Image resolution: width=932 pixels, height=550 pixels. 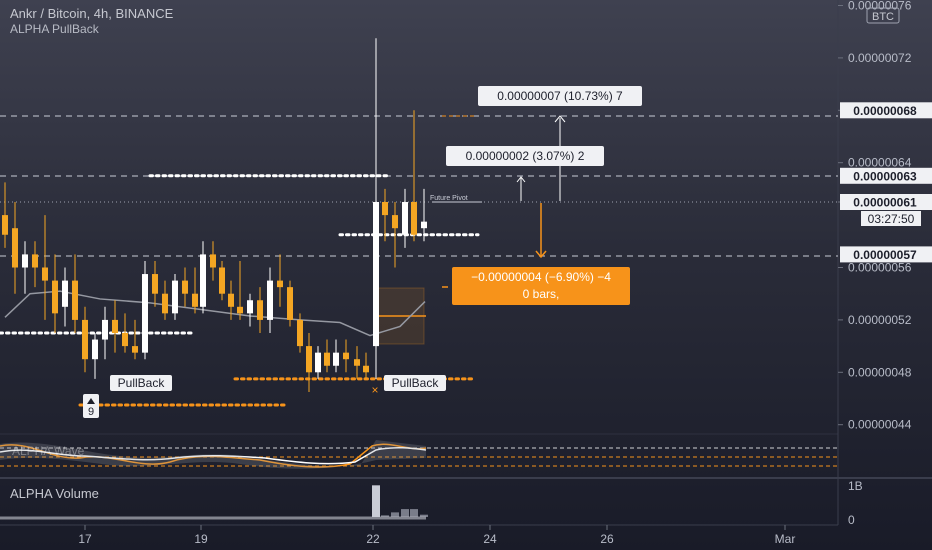 What do you see at coordinates (560, 119) in the screenshot?
I see `target-high-arrowhead` at bounding box center [560, 119].